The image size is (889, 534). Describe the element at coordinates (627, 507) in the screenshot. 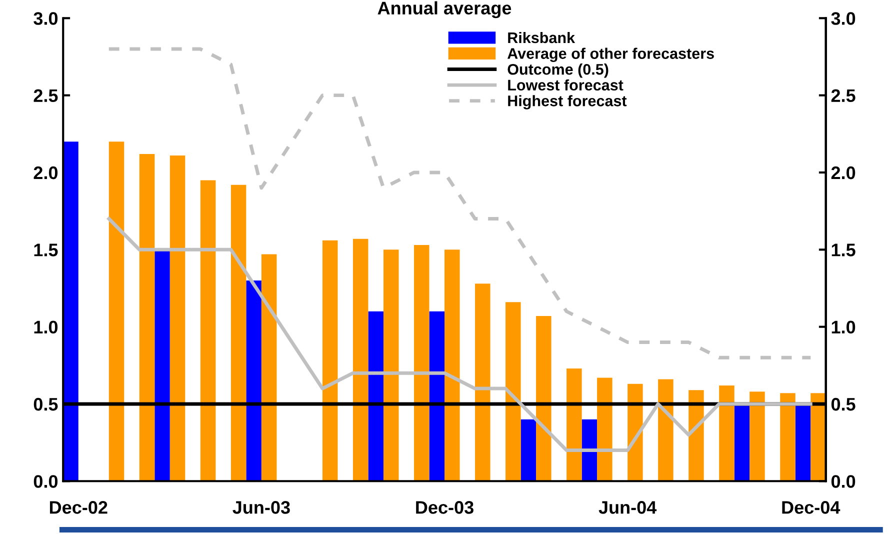

I see `x-tick-label: Jun-04` at that location.